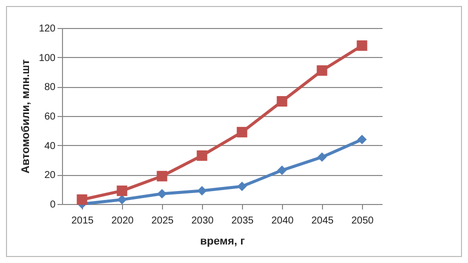 This screenshot has width=468, height=263. What do you see at coordinates (322, 221) in the screenshot?
I see `x-tick-label: 2045` at bounding box center [322, 221].